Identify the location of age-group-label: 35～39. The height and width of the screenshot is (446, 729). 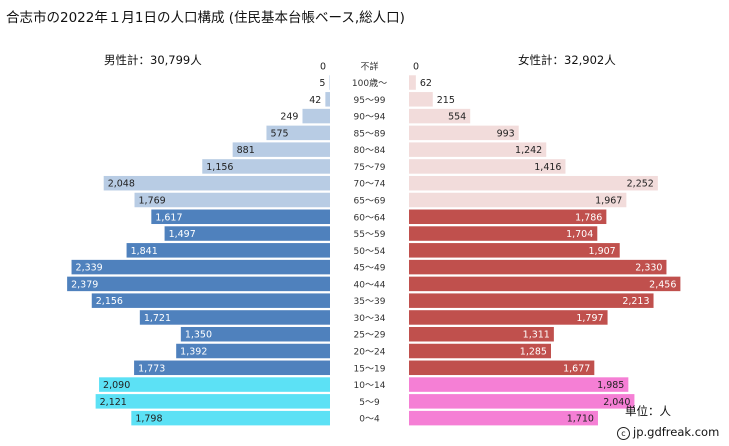
(370, 302).